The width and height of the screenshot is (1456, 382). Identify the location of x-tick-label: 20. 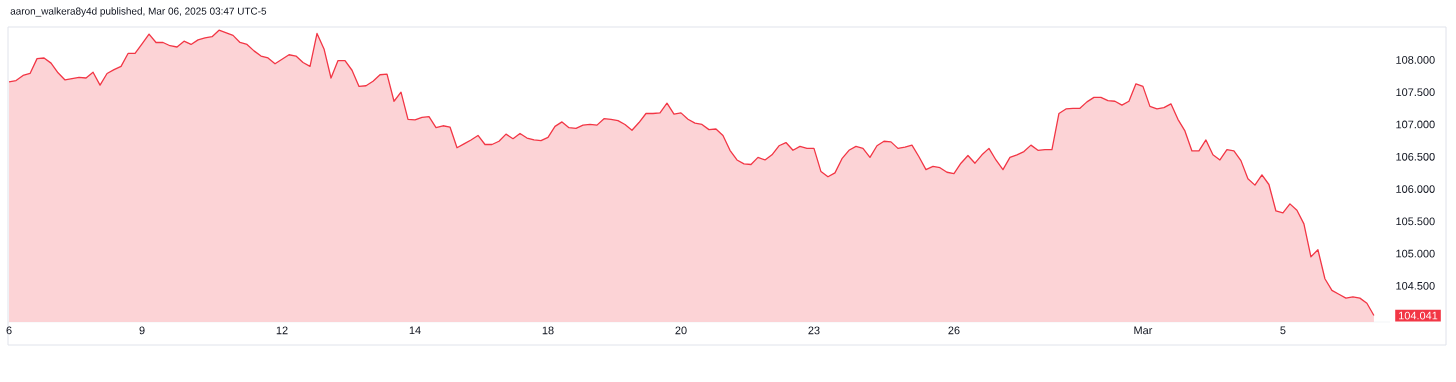
(681, 330).